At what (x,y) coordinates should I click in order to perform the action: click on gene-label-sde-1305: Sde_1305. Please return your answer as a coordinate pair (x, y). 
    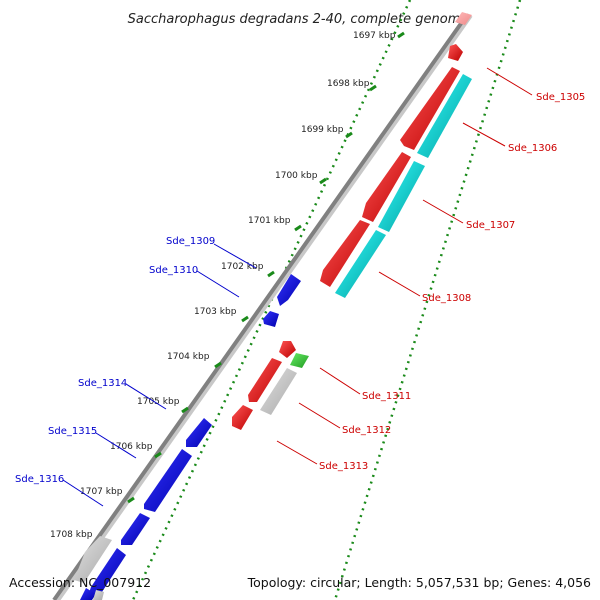
    Looking at the image, I should click on (560, 97).